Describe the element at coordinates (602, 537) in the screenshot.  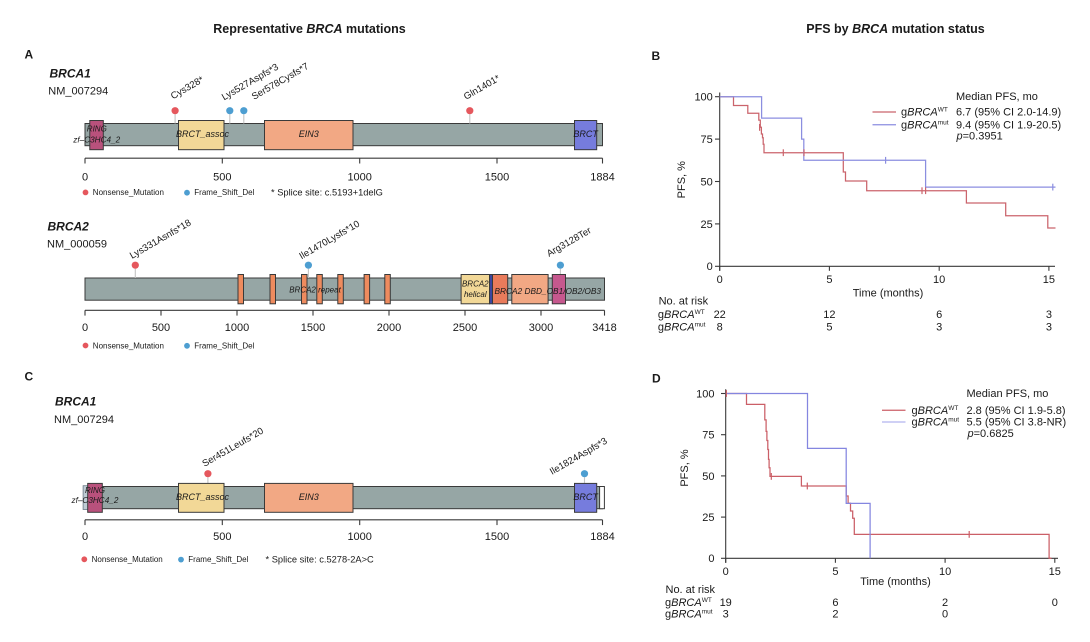
I see `svg-text: 1884` at that location.